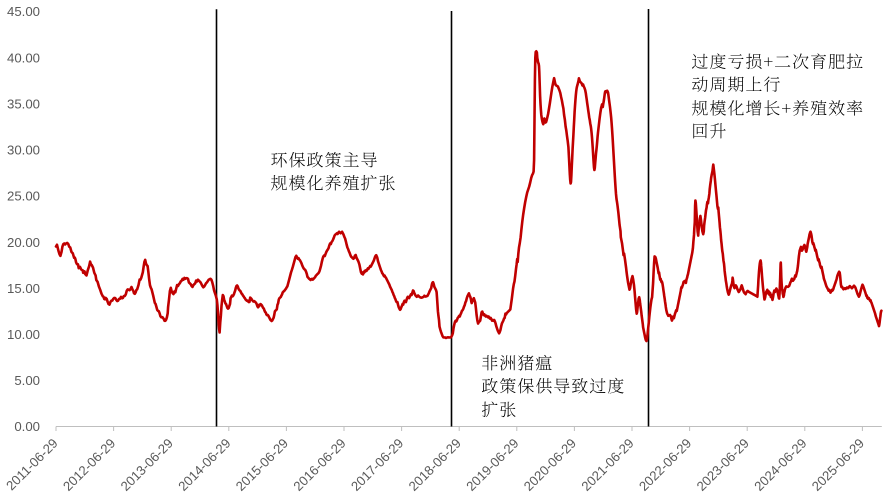  Describe the element at coordinates (23, 103) in the screenshot. I see `svg-text: 35.00` at that location.